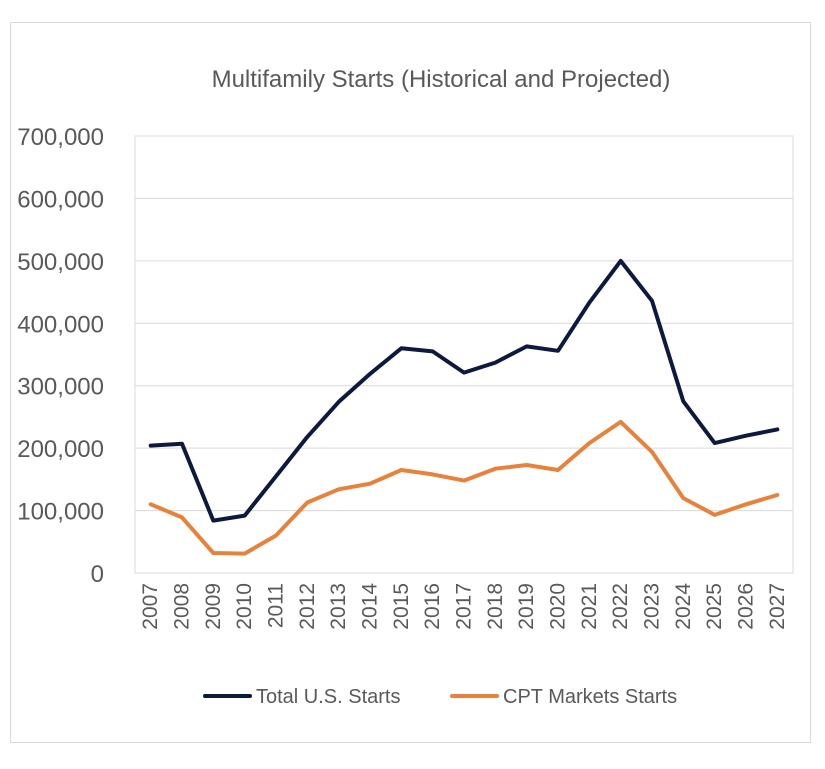  What do you see at coordinates (60, 387) in the screenshot?
I see `y-tick-label: 300,000` at bounding box center [60, 387].